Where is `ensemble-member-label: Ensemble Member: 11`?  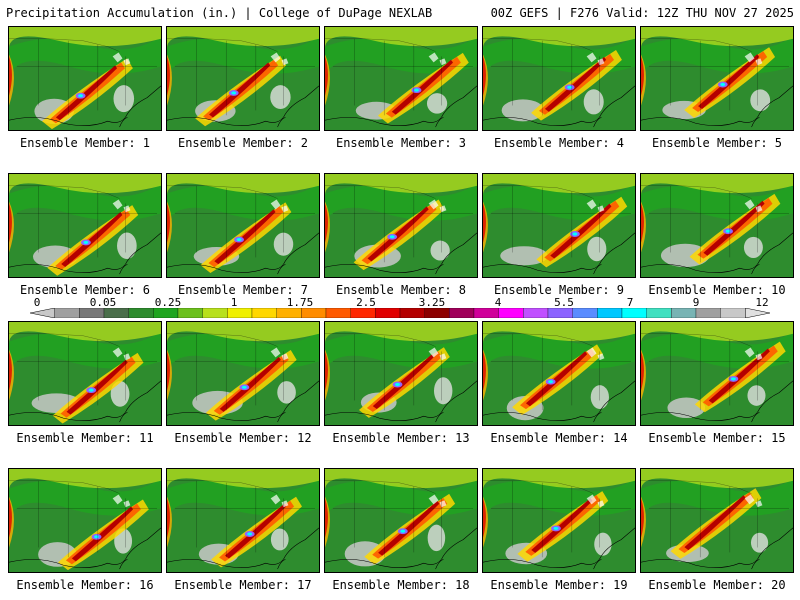 ensemble-member-label: Ensemble Member: 11 is located at coordinates (85, 438).